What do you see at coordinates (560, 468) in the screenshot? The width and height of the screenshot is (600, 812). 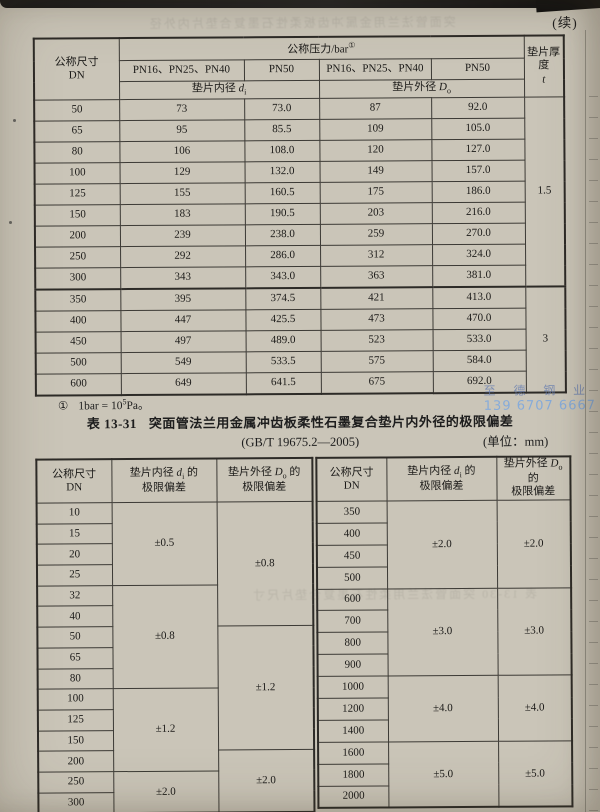 I see `diameter-symbol-subscript: o` at bounding box center [560, 468].